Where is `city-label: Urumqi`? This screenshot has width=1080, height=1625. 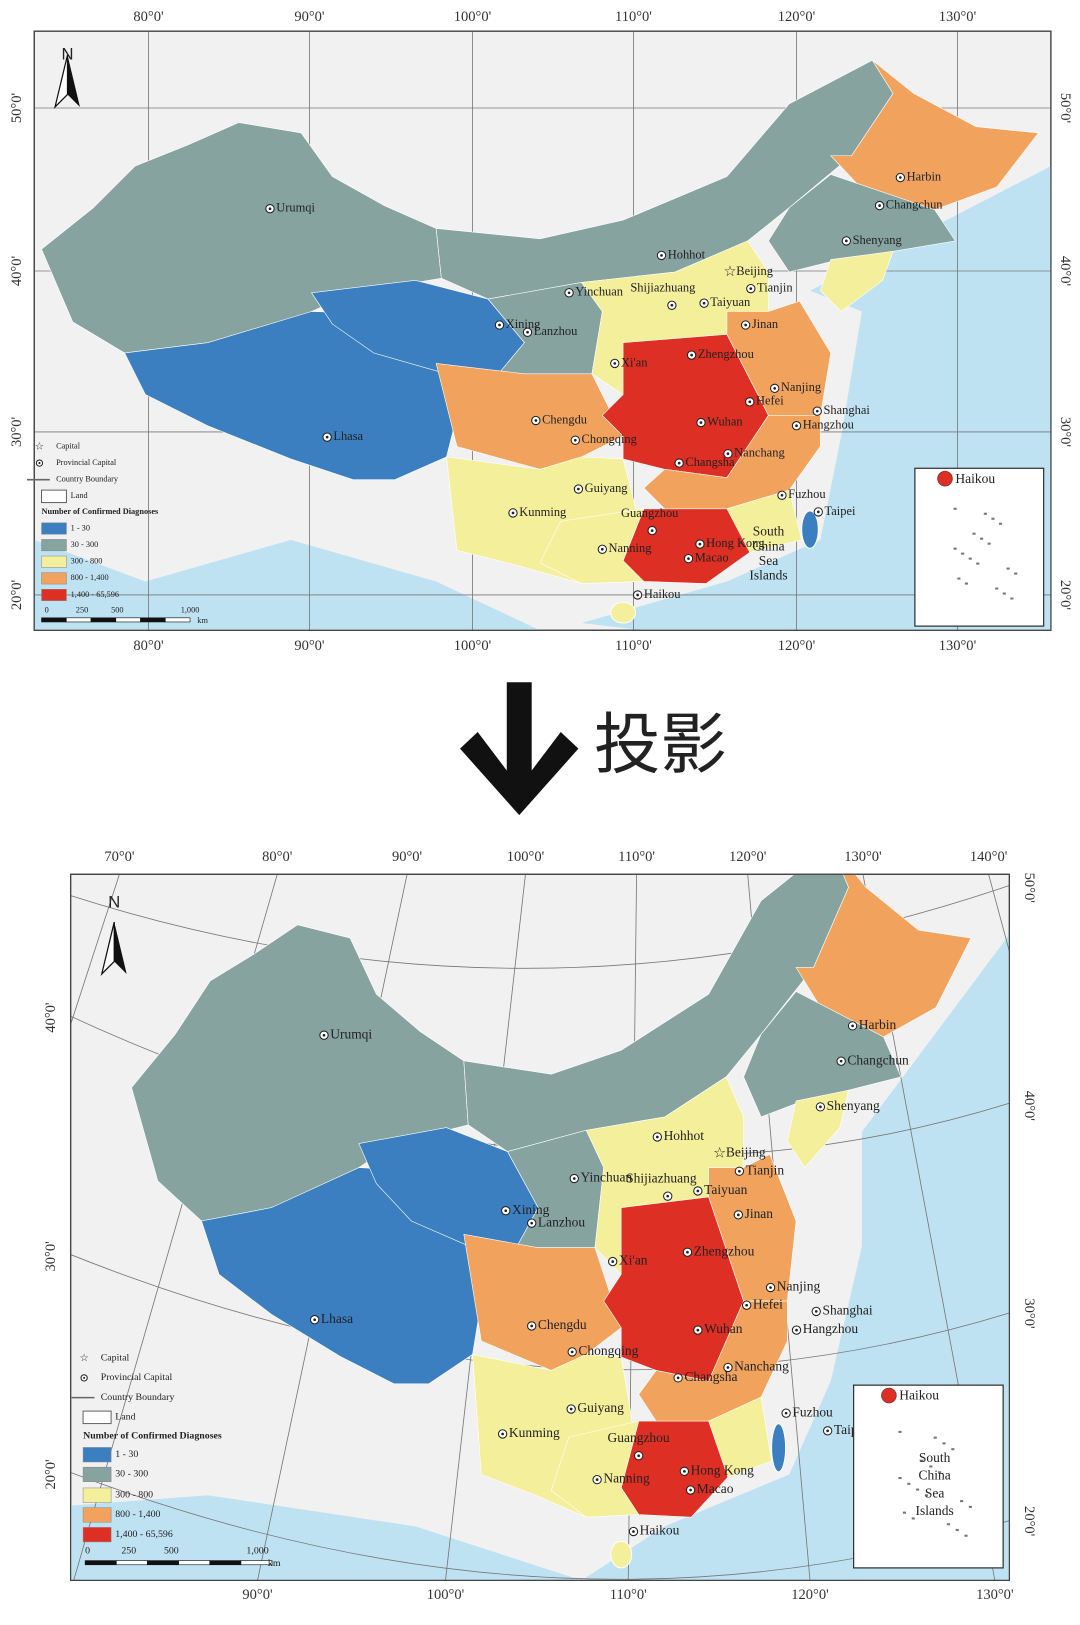
city-label: Urumqi is located at coordinates (295, 208).